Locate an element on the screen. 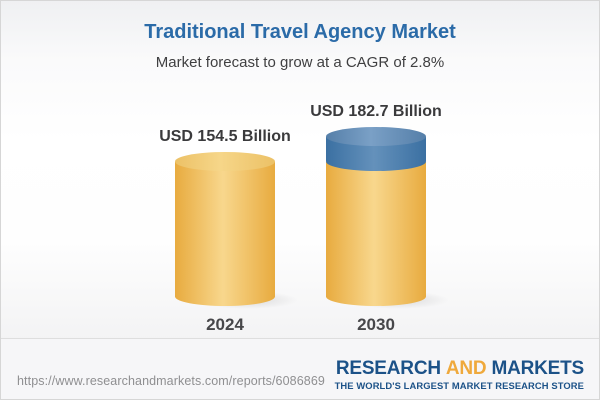 The height and width of the screenshot is (400, 600). logo-word-and: AND is located at coordinates (466, 368).